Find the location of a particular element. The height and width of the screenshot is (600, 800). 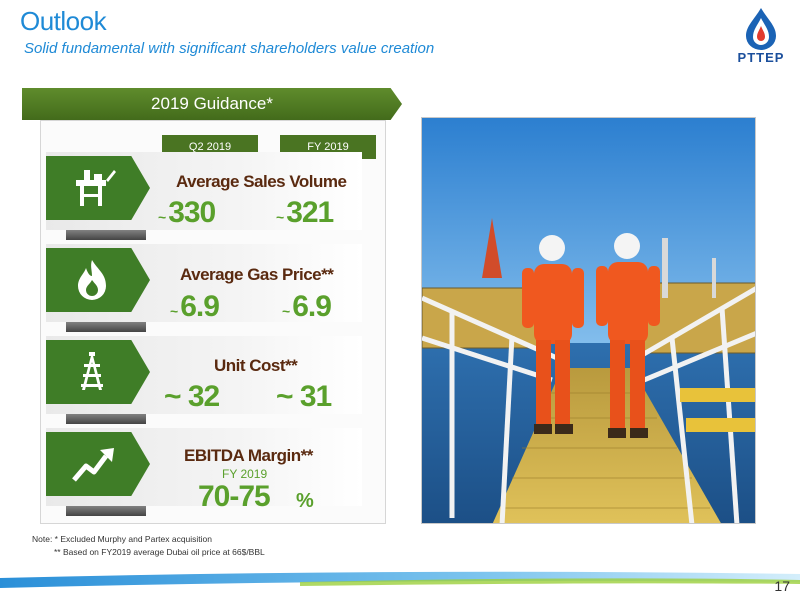

metric-value-cost-q2: ~ 32 is located at coordinates (192, 397).